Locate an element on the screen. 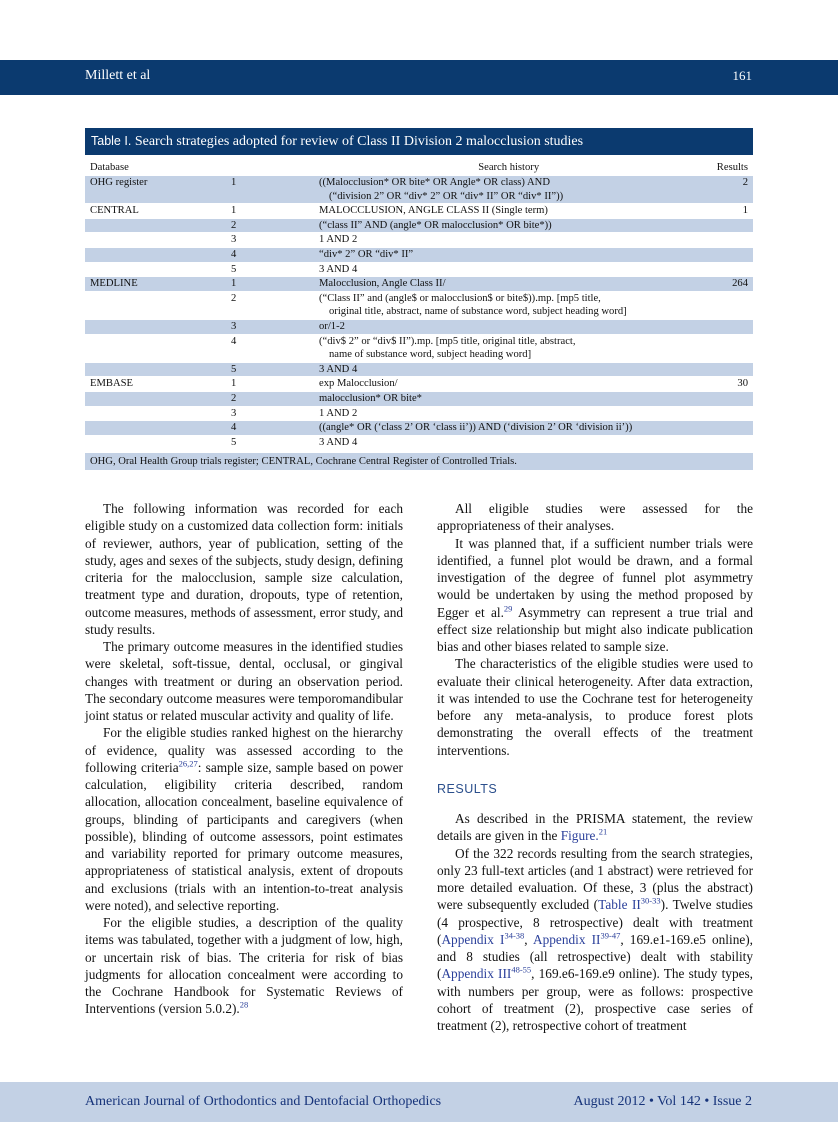 This screenshot has height=1122, width=838. citation-reference: 26,27 is located at coordinates (188, 763).